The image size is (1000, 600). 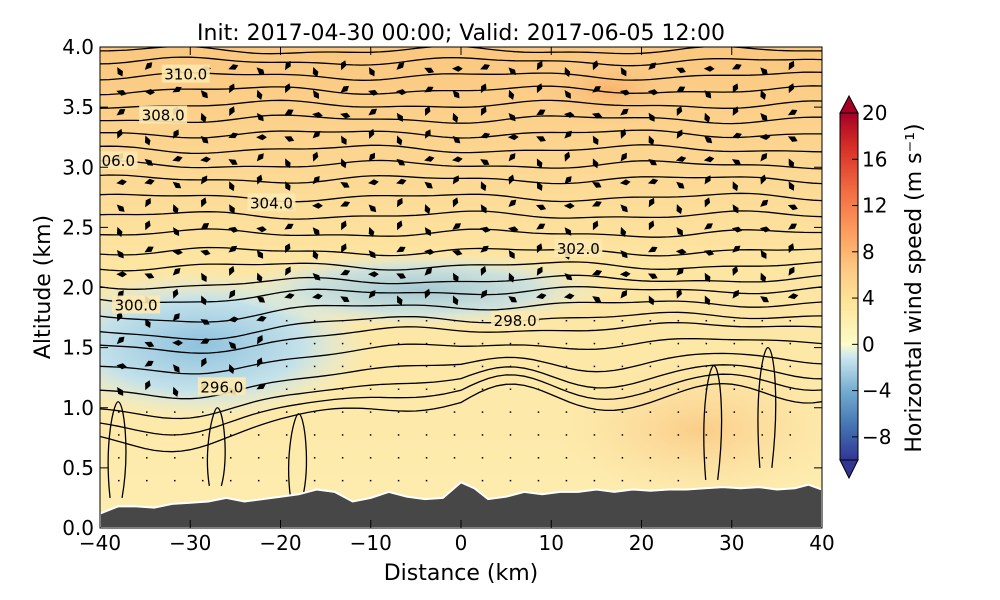 What do you see at coordinates (136, 306) in the screenshot?
I see `contour-label: 300.0` at bounding box center [136, 306].